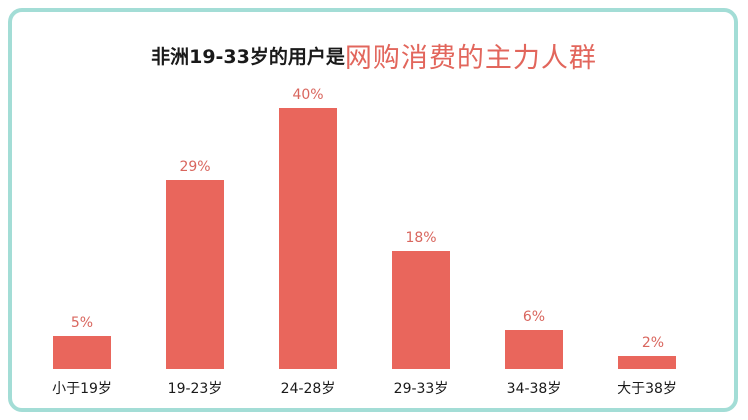  What do you see at coordinates (82, 389) in the screenshot?
I see `category-label: 小于19岁` at bounding box center [82, 389].